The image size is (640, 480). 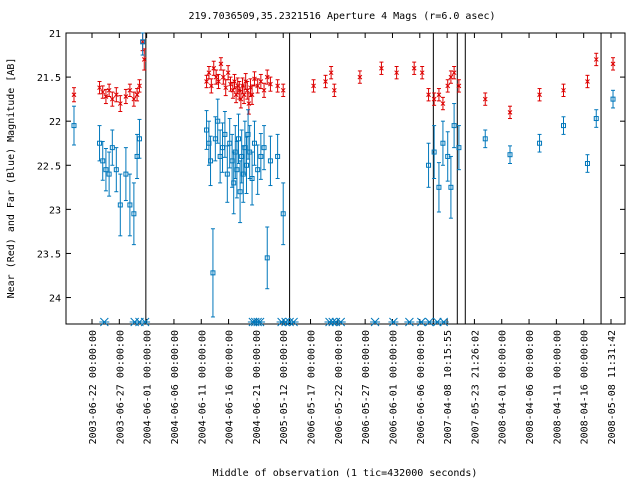 I want to click on x-tick-label: 2007-04-08 10:15:55, so click(x=448, y=387).